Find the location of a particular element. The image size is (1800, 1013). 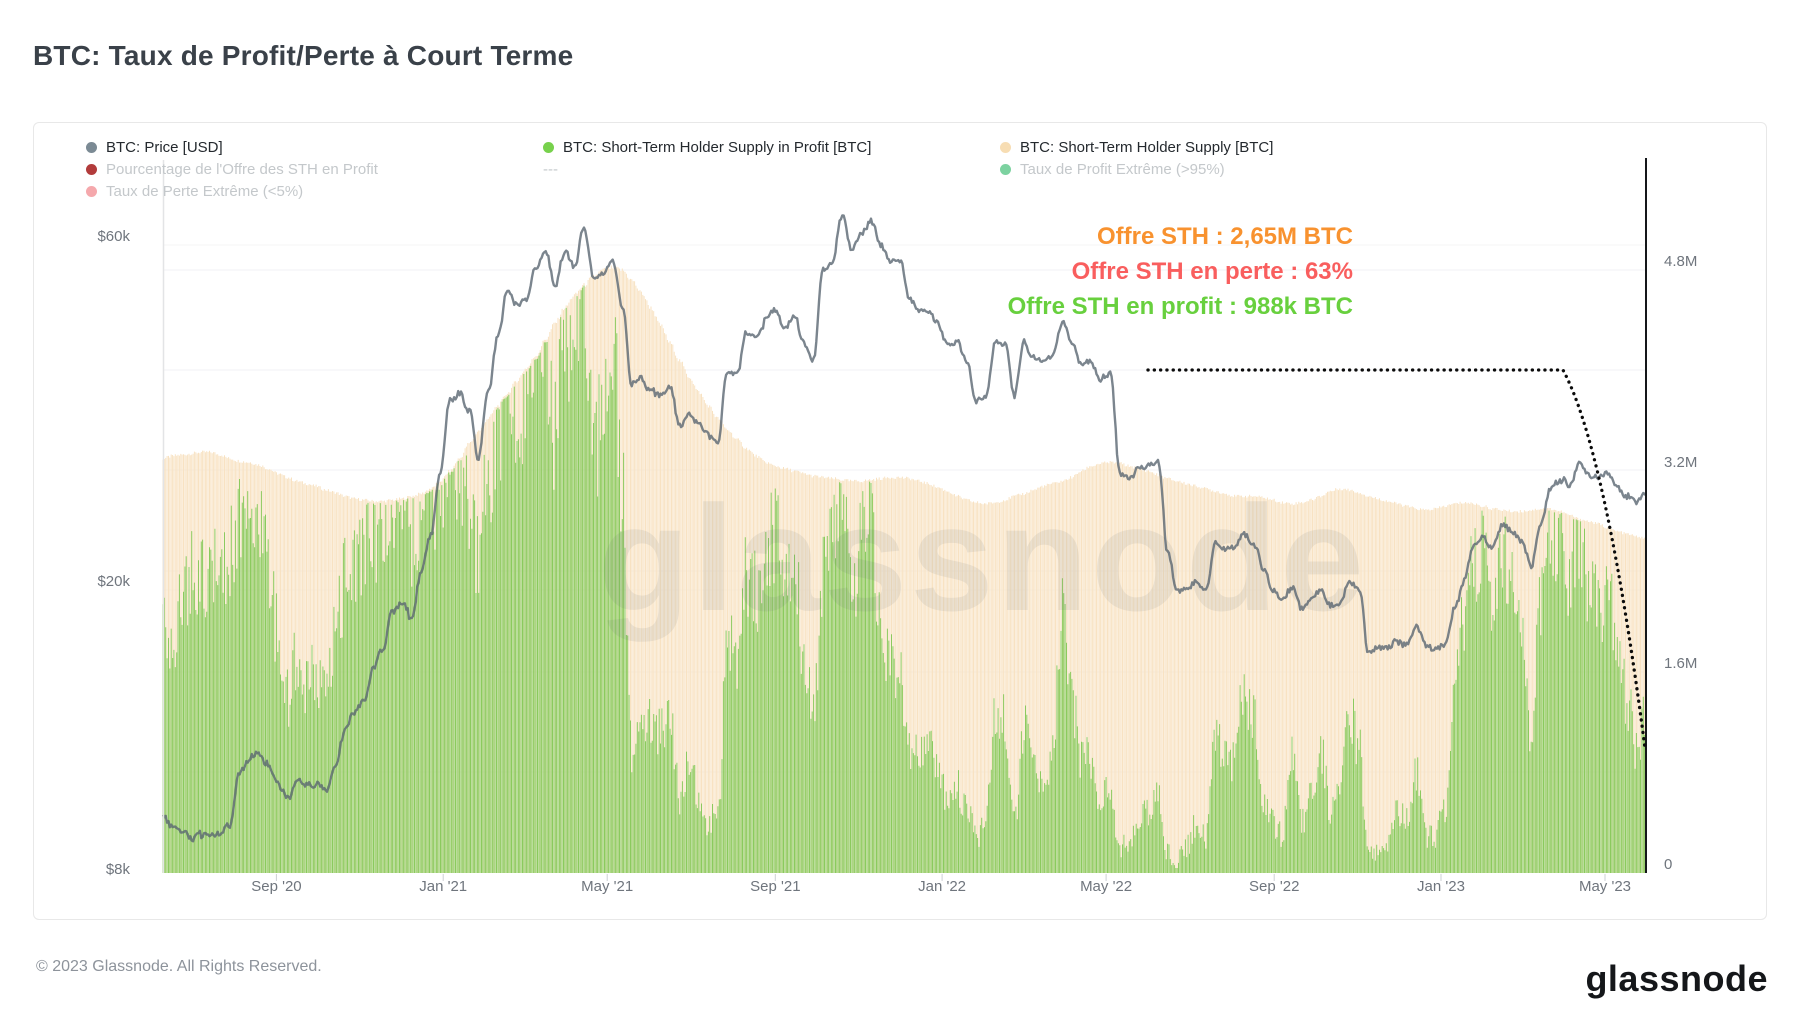

x-axis-label-Sep20: Sep '20 is located at coordinates (276, 886).